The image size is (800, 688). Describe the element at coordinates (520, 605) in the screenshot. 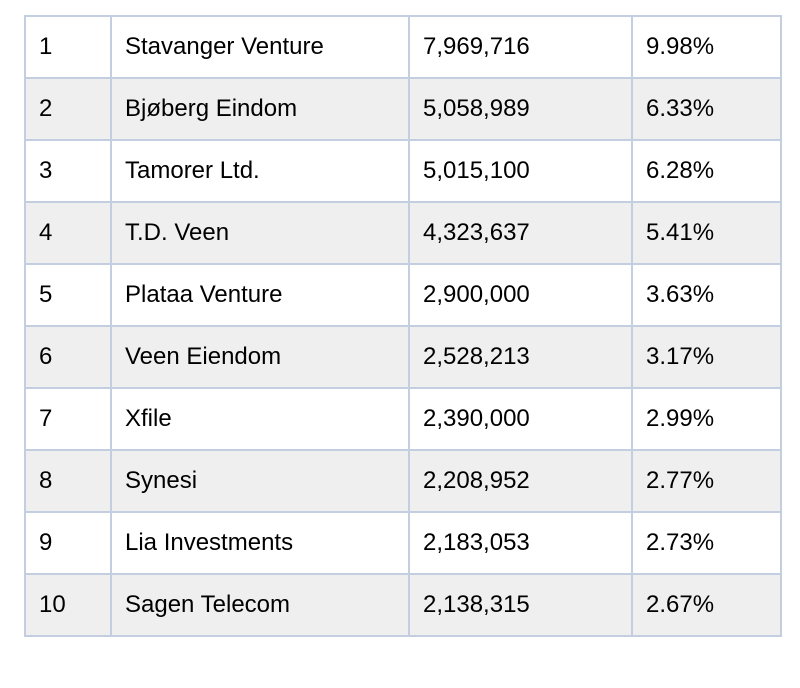

I see `shares-cell: 2,138,315` at that location.